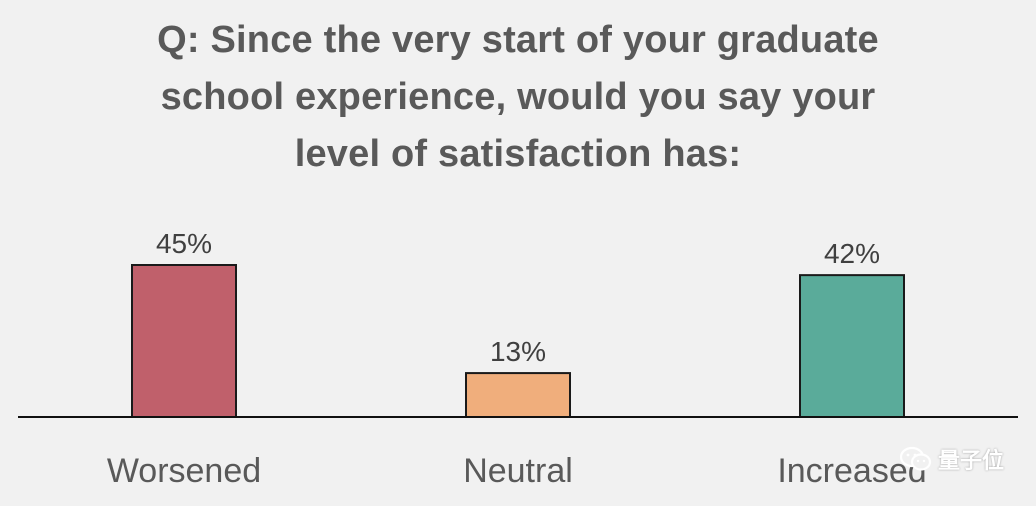 The image size is (1036, 506). I want to click on watermark: 量子位, so click(951, 459).